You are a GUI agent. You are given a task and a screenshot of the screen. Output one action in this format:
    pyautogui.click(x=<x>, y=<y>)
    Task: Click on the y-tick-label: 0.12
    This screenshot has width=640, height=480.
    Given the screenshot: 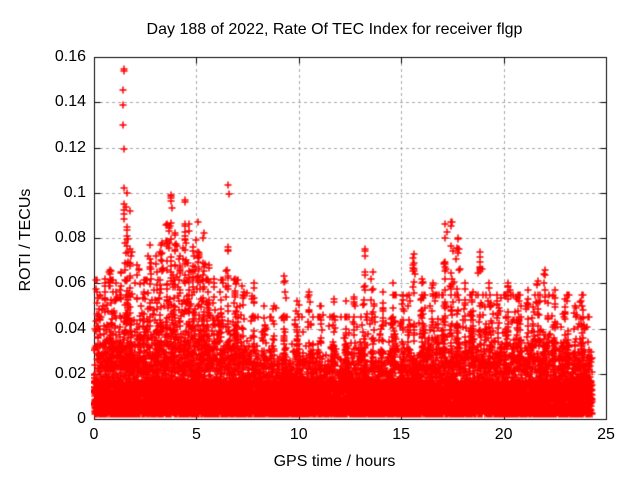 What is the action you would take?
    pyautogui.click(x=70, y=147)
    